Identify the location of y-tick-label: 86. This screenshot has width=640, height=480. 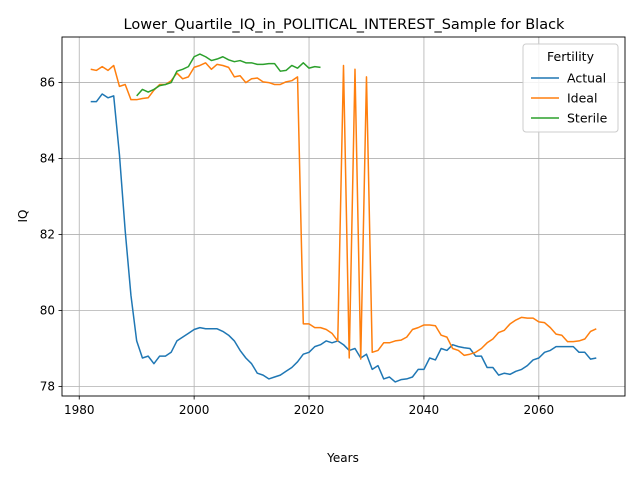
(47, 83).